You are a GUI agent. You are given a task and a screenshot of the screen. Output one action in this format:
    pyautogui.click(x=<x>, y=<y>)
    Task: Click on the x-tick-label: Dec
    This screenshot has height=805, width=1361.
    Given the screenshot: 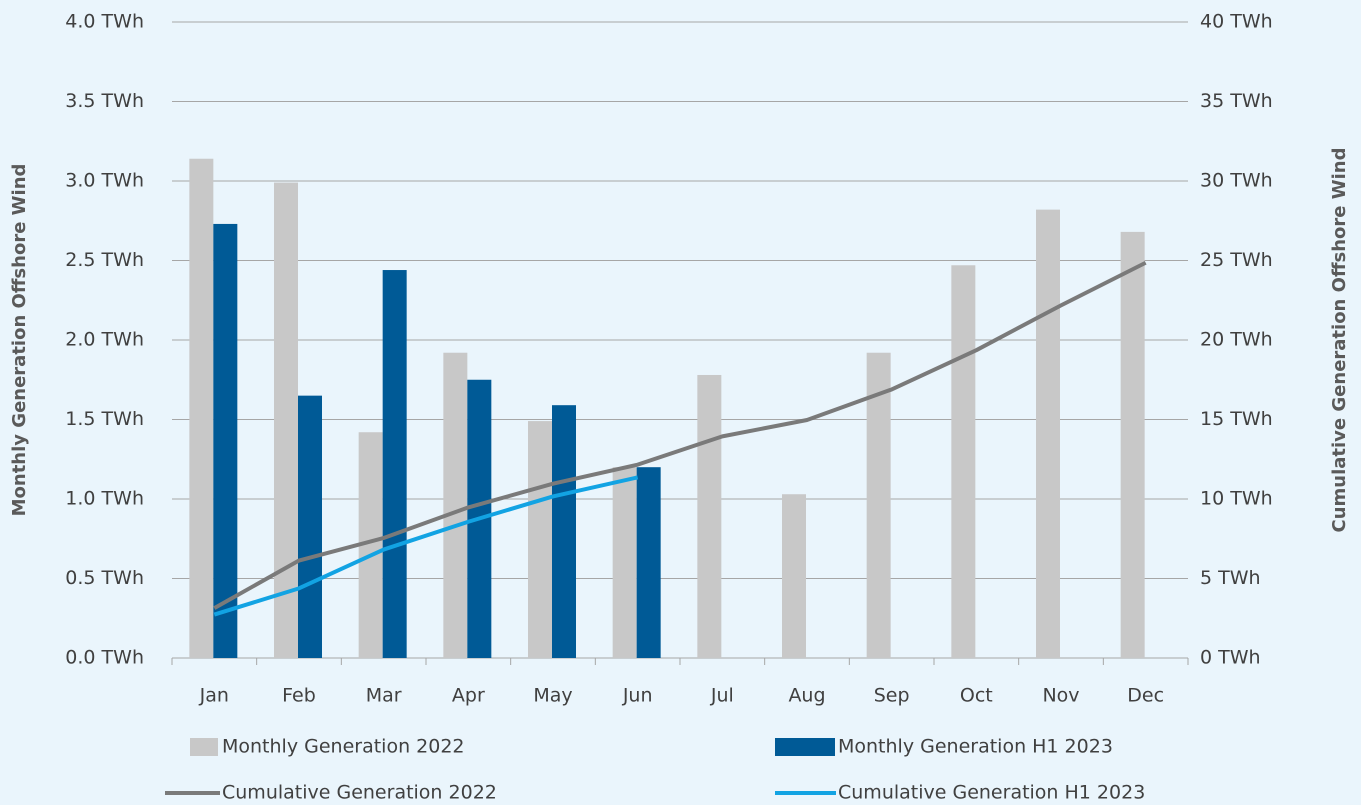 What is the action you would take?
    pyautogui.click(x=1145, y=696)
    